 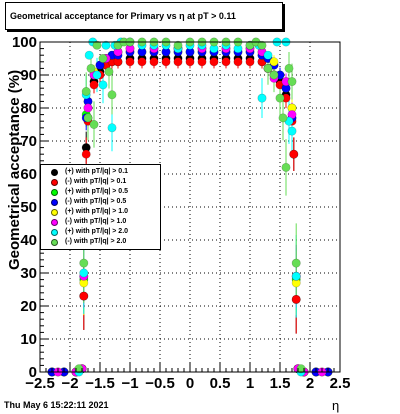 I want to click on legend-entry: (+) with pT/|q| > 0.5, so click(x=101, y=193).